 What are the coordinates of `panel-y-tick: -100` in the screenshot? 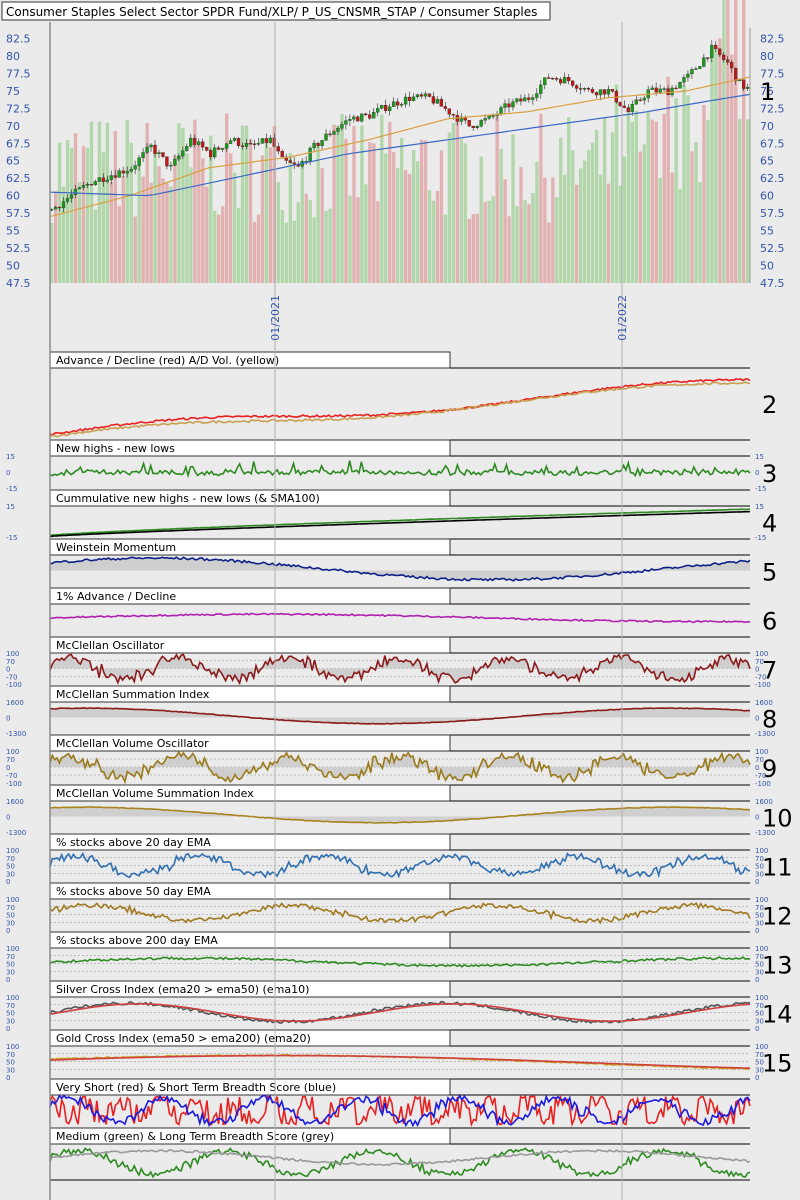 It's located at (763, 784).